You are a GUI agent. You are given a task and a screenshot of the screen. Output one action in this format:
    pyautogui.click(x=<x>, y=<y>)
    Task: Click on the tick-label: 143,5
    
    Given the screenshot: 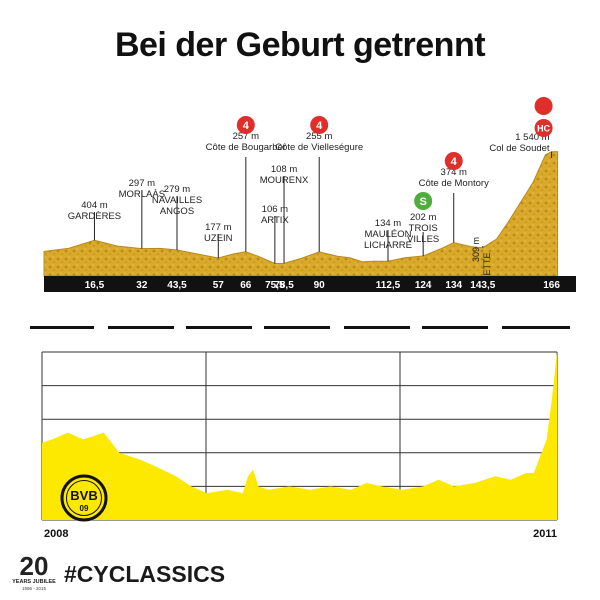 What is the action you would take?
    pyautogui.click(x=482, y=285)
    